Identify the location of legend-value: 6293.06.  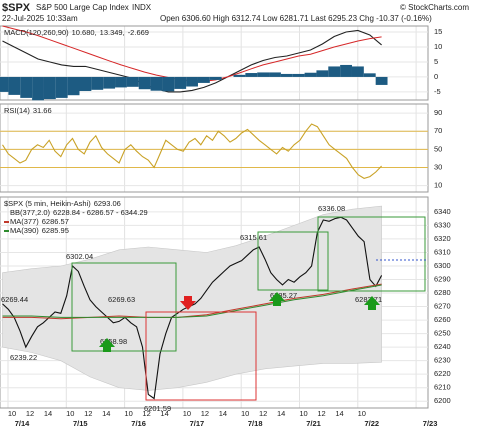
(107, 203).